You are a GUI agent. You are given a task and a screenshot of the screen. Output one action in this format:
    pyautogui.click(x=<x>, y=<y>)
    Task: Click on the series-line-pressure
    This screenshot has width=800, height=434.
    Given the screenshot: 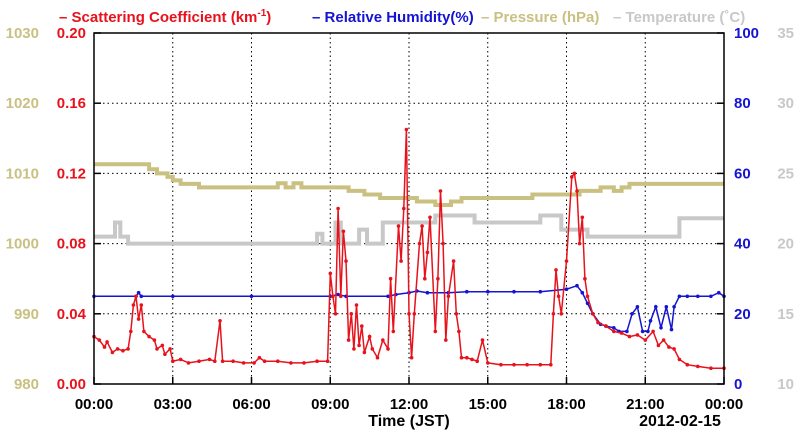 What is the action you would take?
    pyautogui.click(x=409, y=184)
    